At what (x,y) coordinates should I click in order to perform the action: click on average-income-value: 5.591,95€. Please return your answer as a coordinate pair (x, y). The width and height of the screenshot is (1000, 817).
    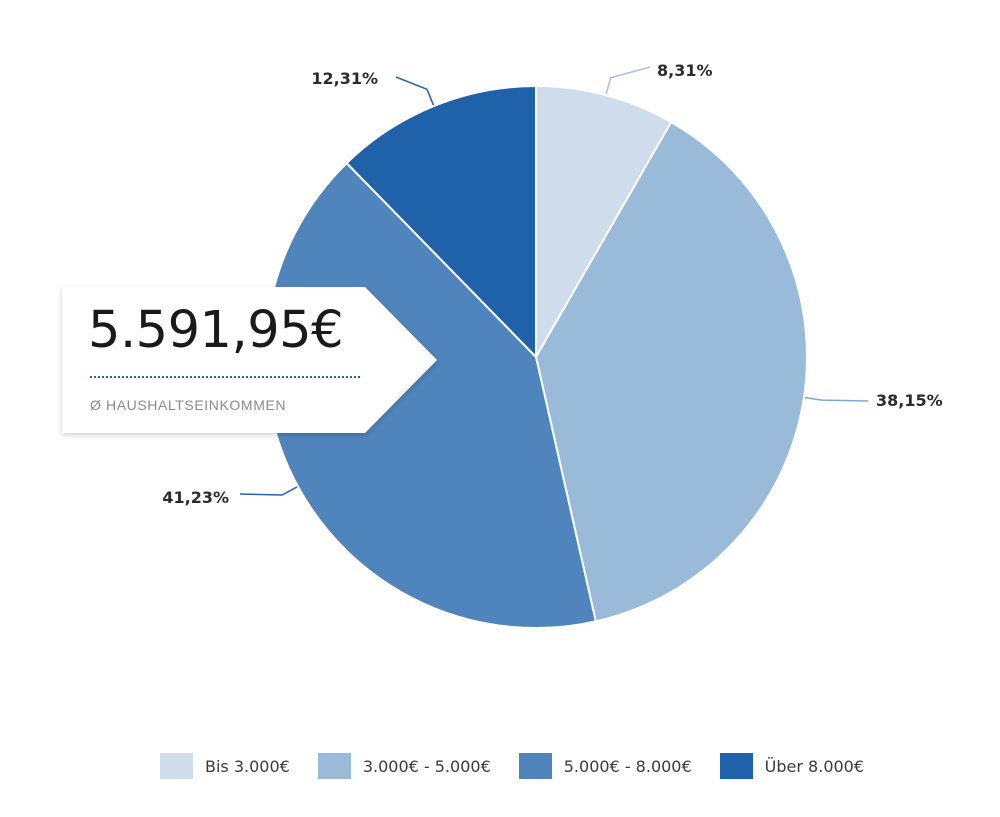
    Looking at the image, I should click on (216, 330).